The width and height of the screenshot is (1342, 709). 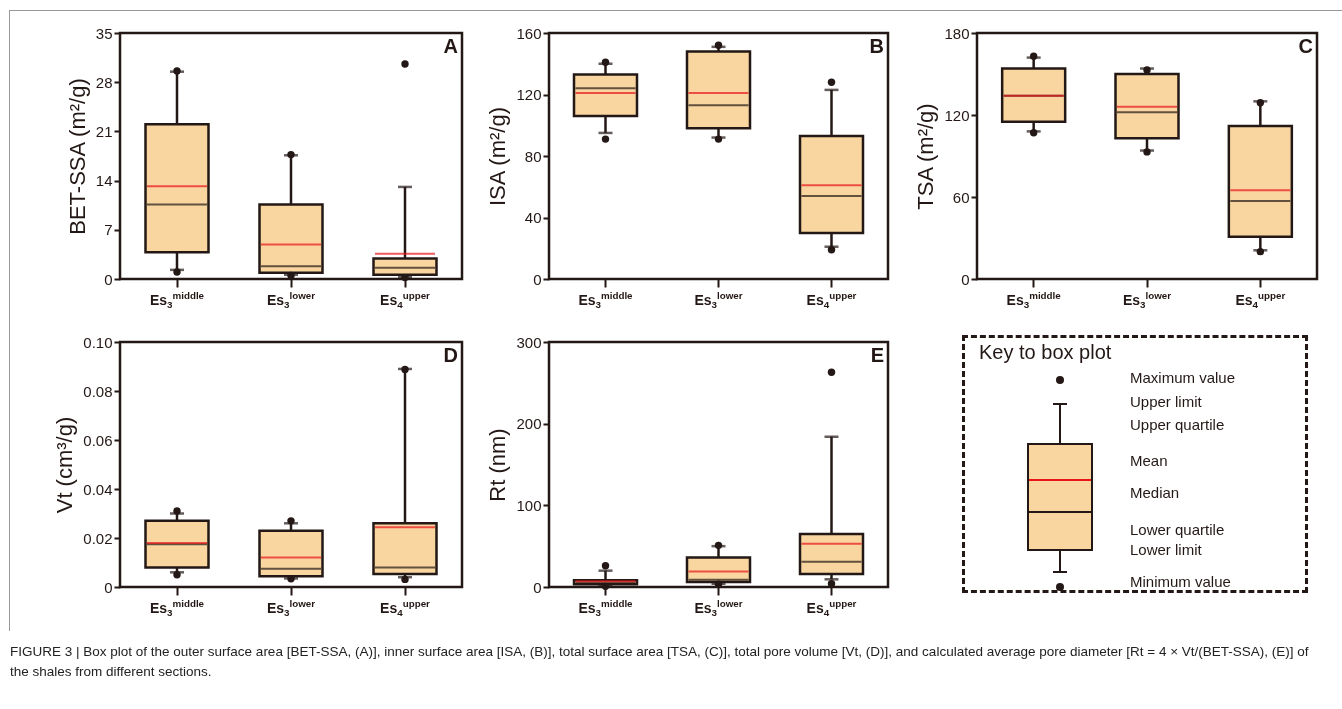 I want to click on annotation: E, so click(x=877, y=355).